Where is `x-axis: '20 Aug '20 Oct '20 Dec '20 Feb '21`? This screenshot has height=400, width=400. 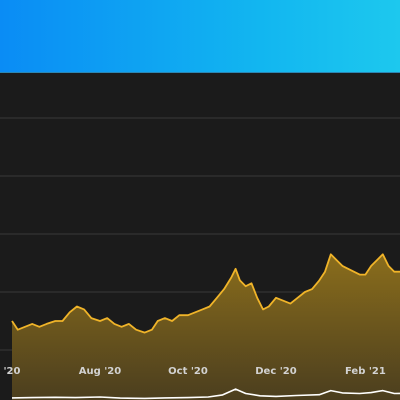 x-axis: '20 Aug '20 Oct '20 Dec '20 Feb '21 is located at coordinates (195, 371).